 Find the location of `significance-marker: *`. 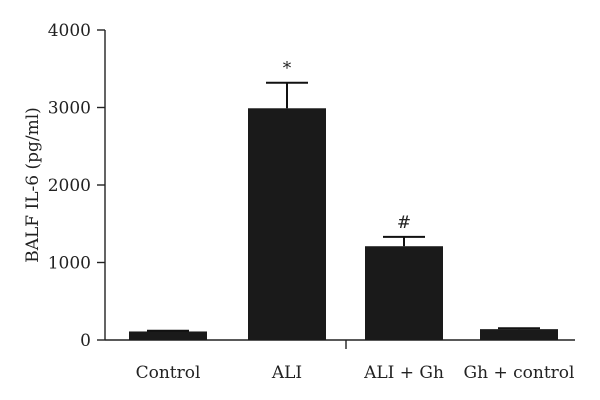

significance-marker: * is located at coordinates (287, 69).